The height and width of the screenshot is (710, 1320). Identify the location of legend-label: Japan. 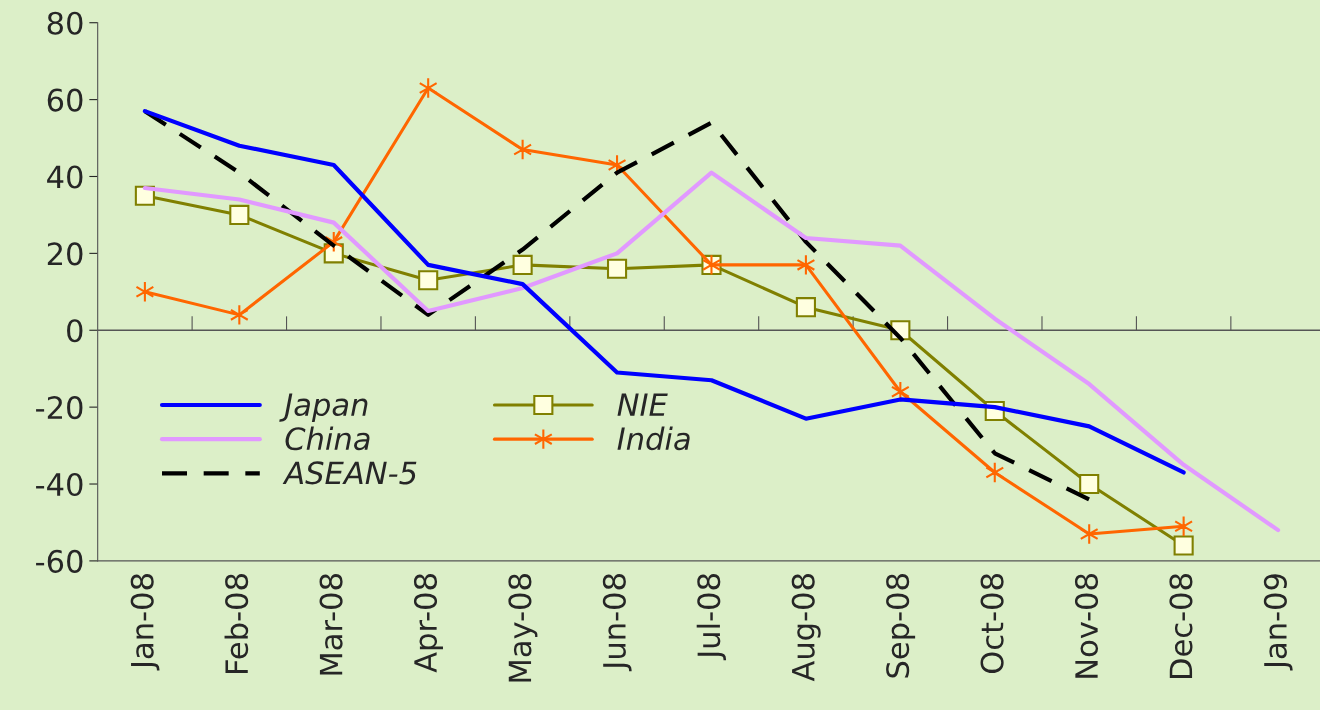
(323, 408).